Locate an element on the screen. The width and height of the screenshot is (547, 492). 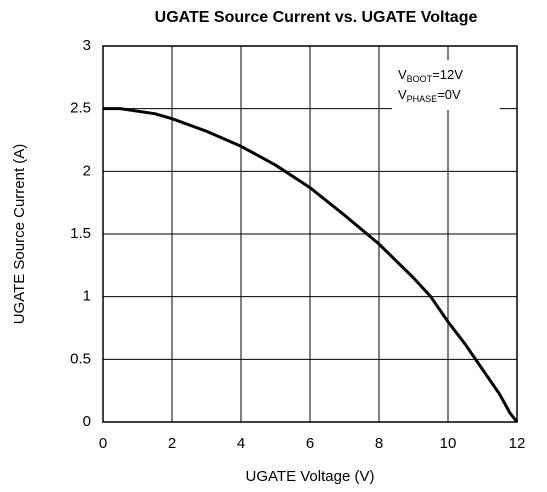
x-tick-label: 6 is located at coordinates (310, 443).